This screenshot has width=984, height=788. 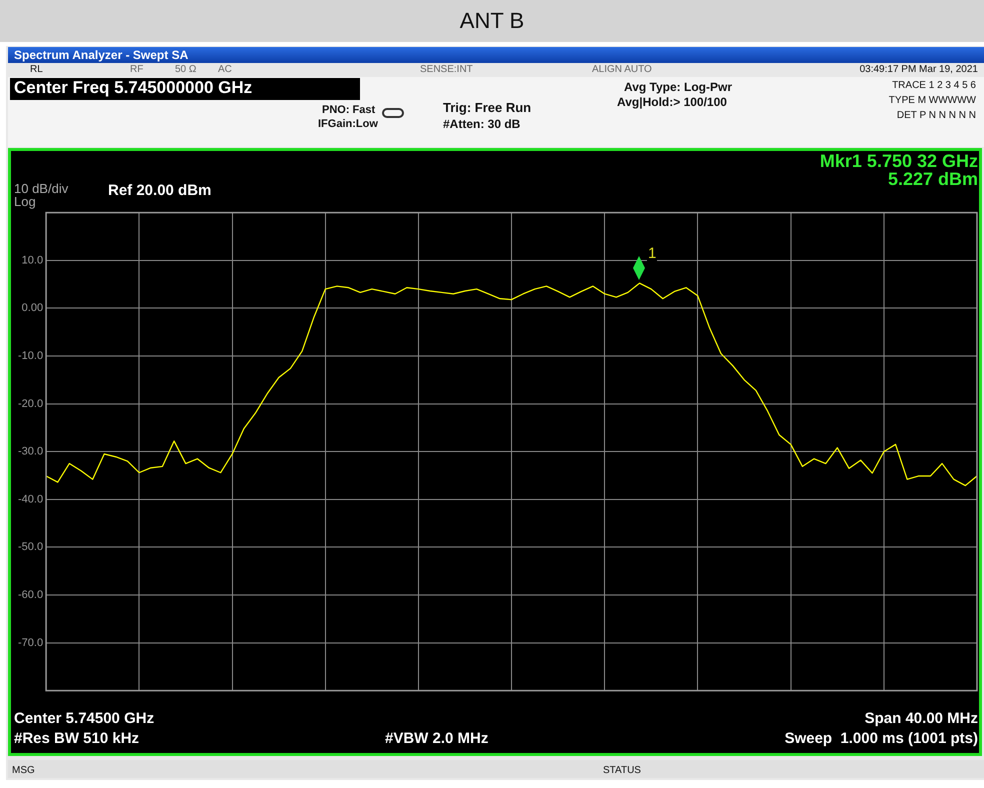 What do you see at coordinates (622, 770) in the screenshot?
I see `text: STATUS` at bounding box center [622, 770].